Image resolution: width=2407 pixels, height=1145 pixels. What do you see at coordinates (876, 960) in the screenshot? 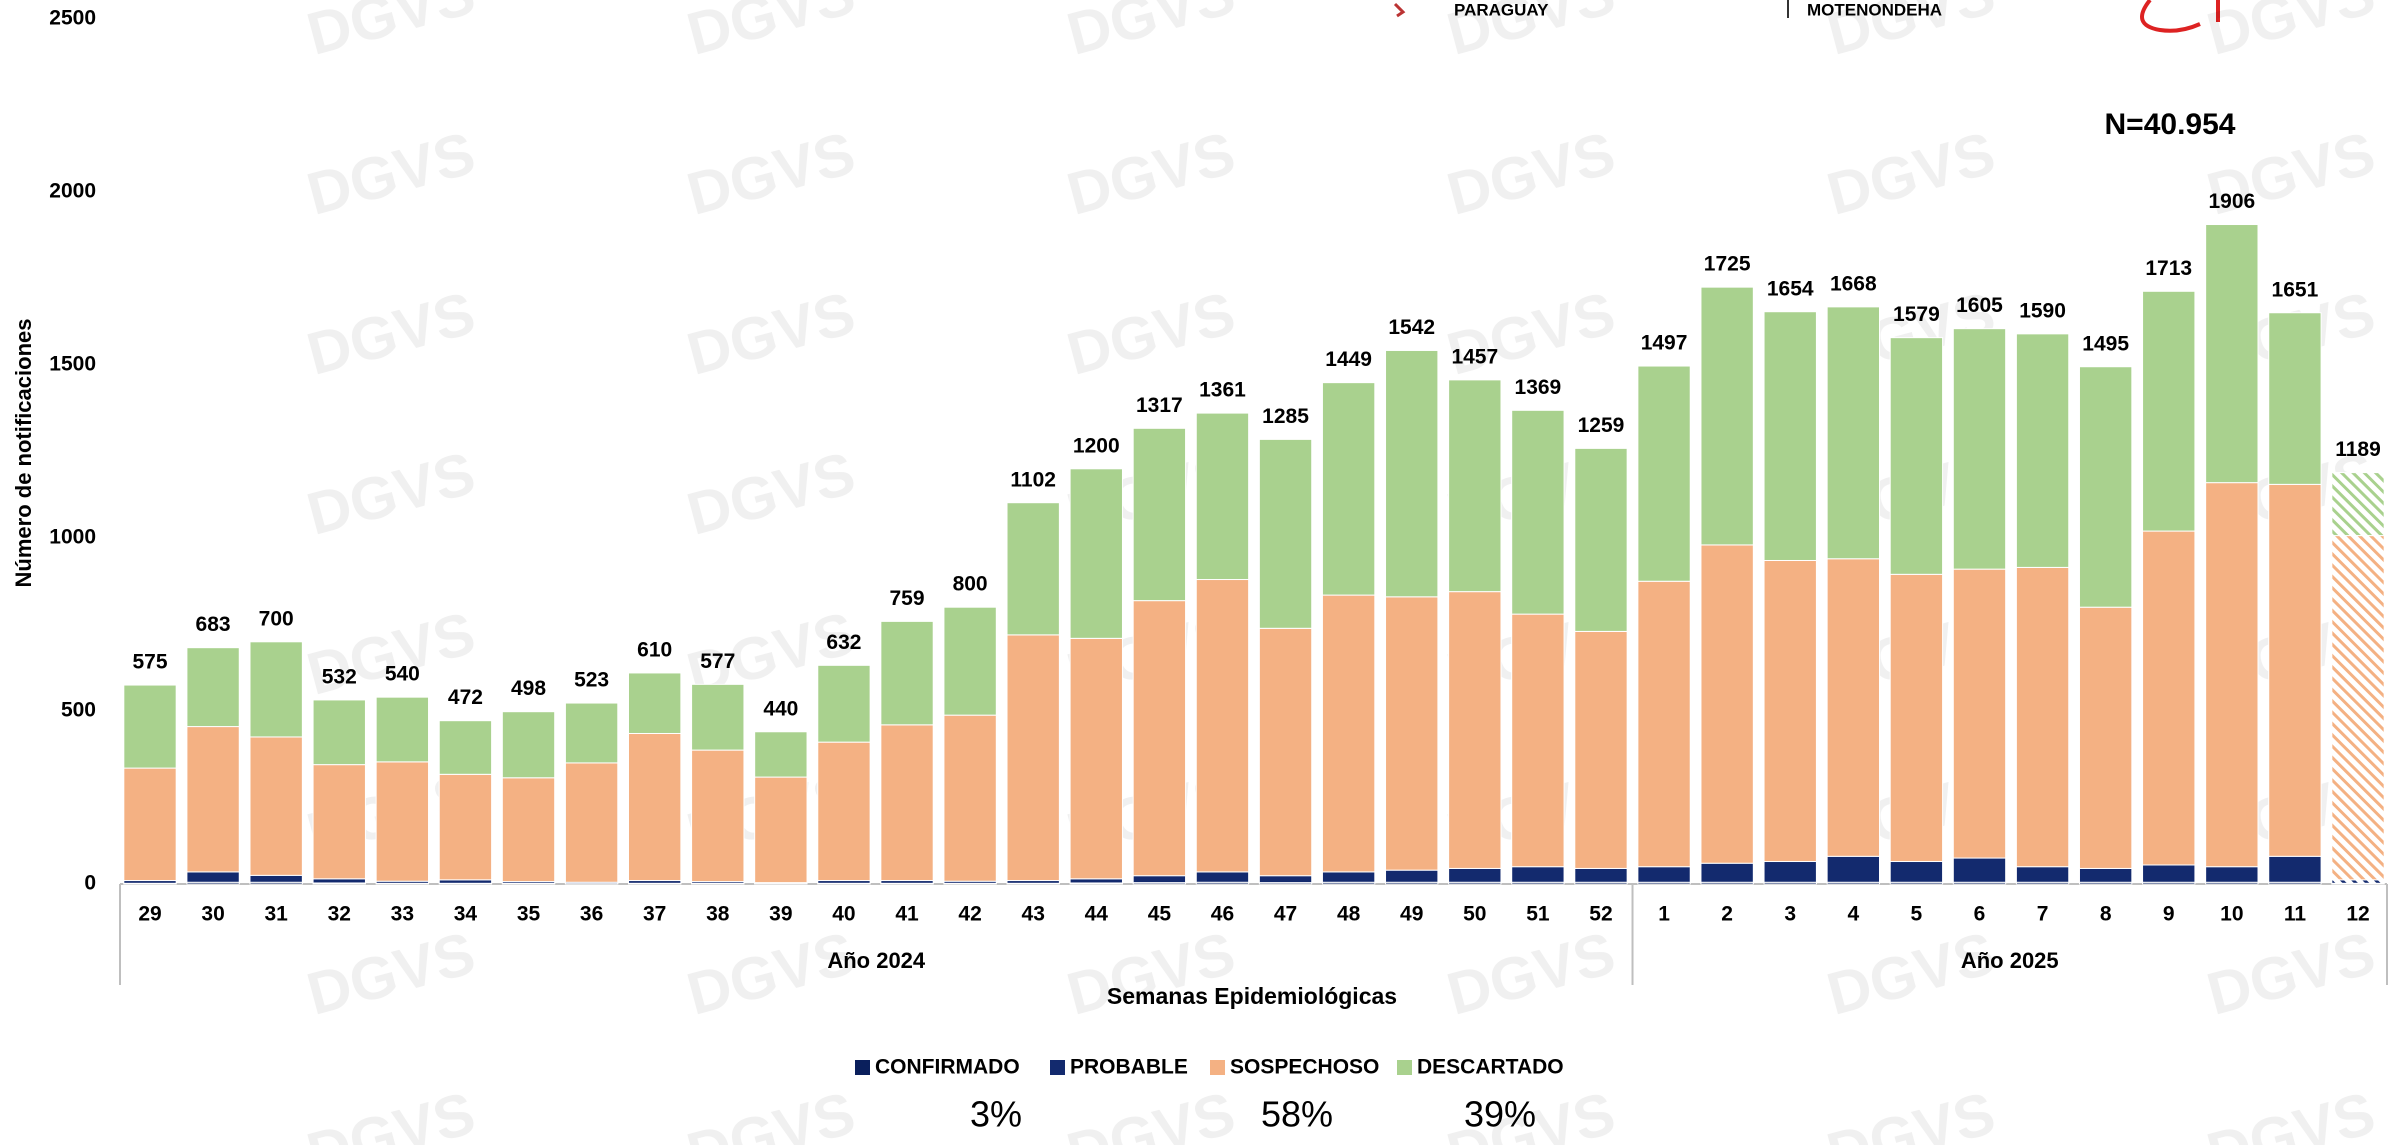
I see `group-label: Año 2024` at bounding box center [876, 960].